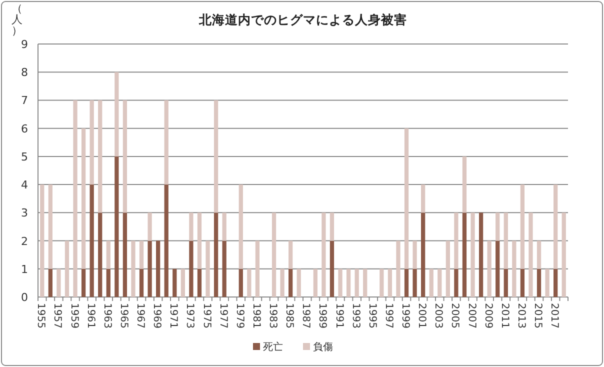 Image resolution: width=604 pixels, height=367 pixels. What do you see at coordinates (24, 269) in the screenshot?
I see `y-tick-label: 1` at bounding box center [24, 269].